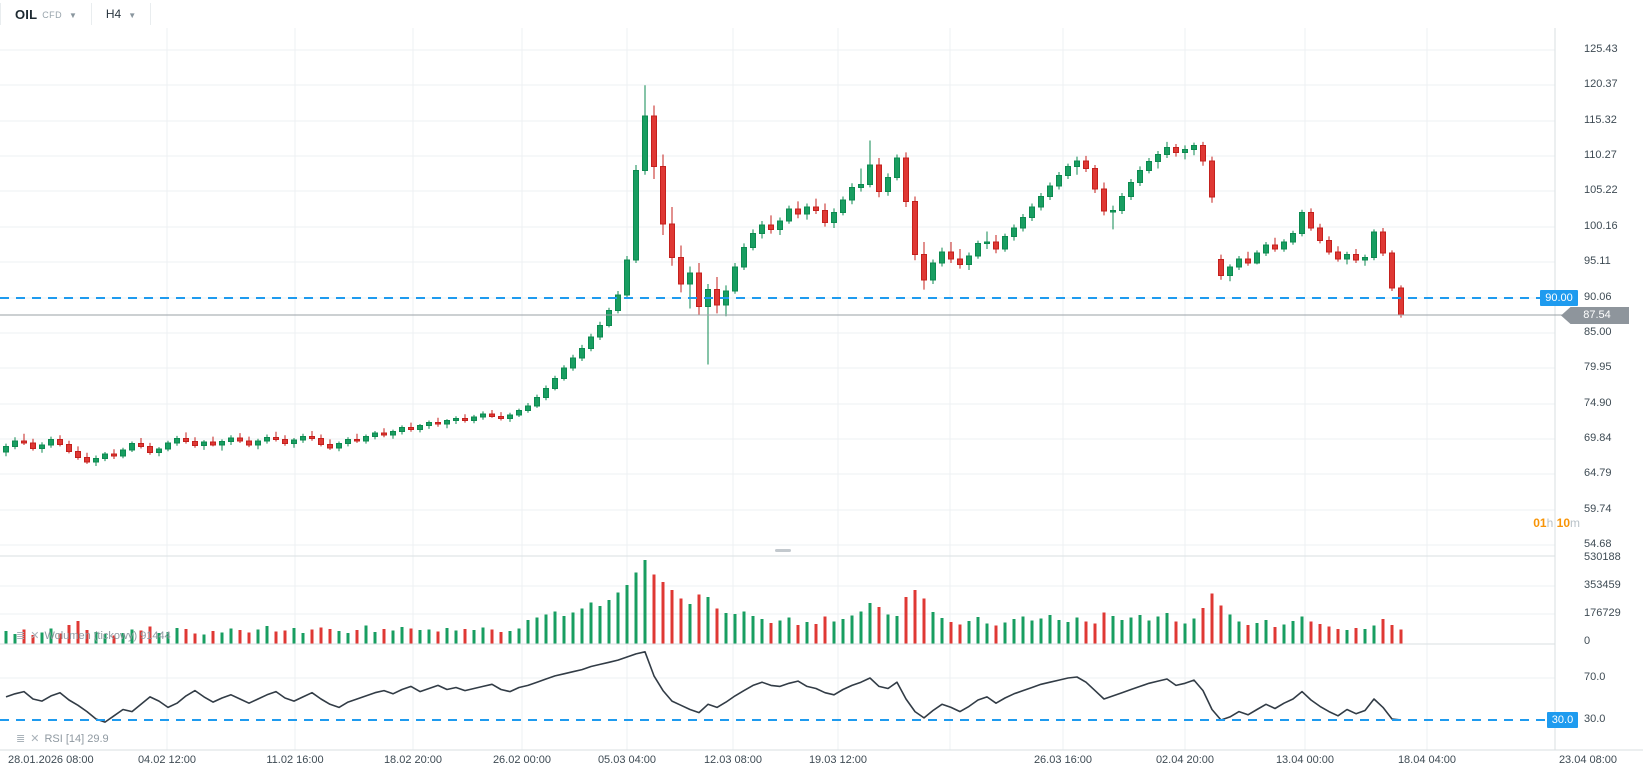 This screenshot has height=770, width=1643. Describe the element at coordinates (1598, 509) in the screenshot. I see `price-tick-label: 59.74` at that location.